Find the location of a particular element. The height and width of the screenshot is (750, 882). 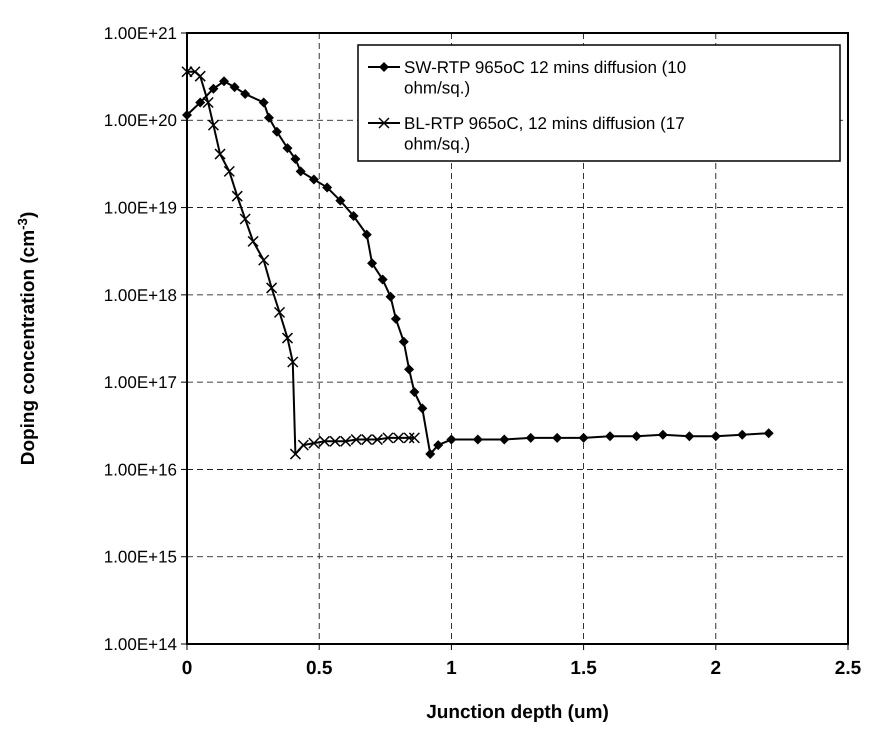

y-tick-label: 1.00E+21 is located at coordinates (140, 33).